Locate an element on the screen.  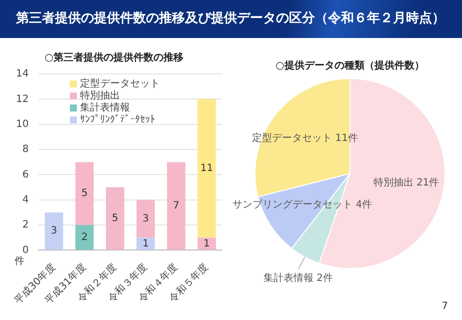
chart-title: ○提供データの種類（提供件数） is located at coordinates (350, 66).